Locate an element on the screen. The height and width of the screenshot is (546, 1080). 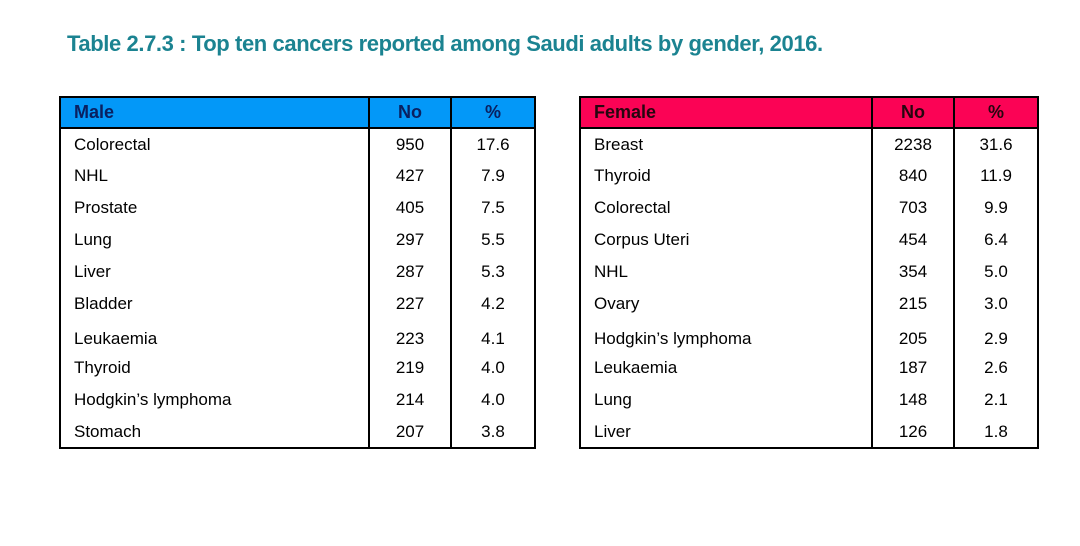
table-row: Liver 287 5.3 is located at coordinates (297, 272).